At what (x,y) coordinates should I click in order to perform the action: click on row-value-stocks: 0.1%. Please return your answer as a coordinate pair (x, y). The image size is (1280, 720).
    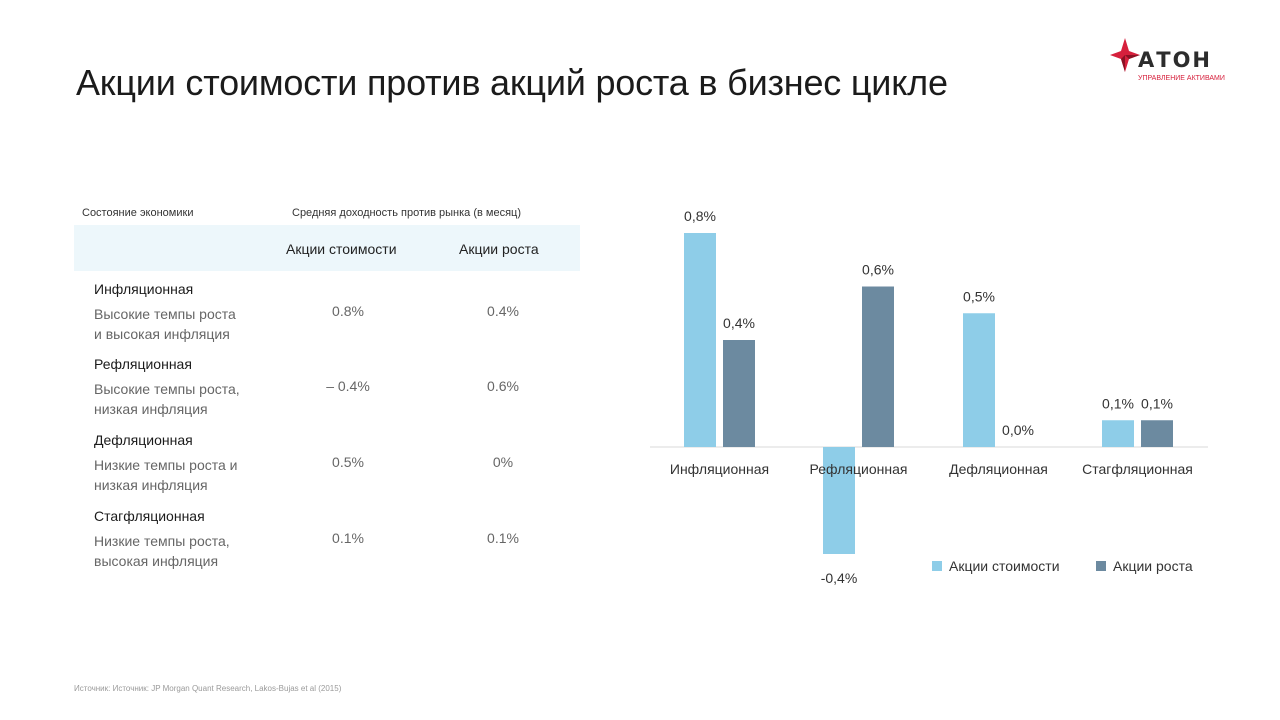
    Looking at the image, I should click on (348, 538).